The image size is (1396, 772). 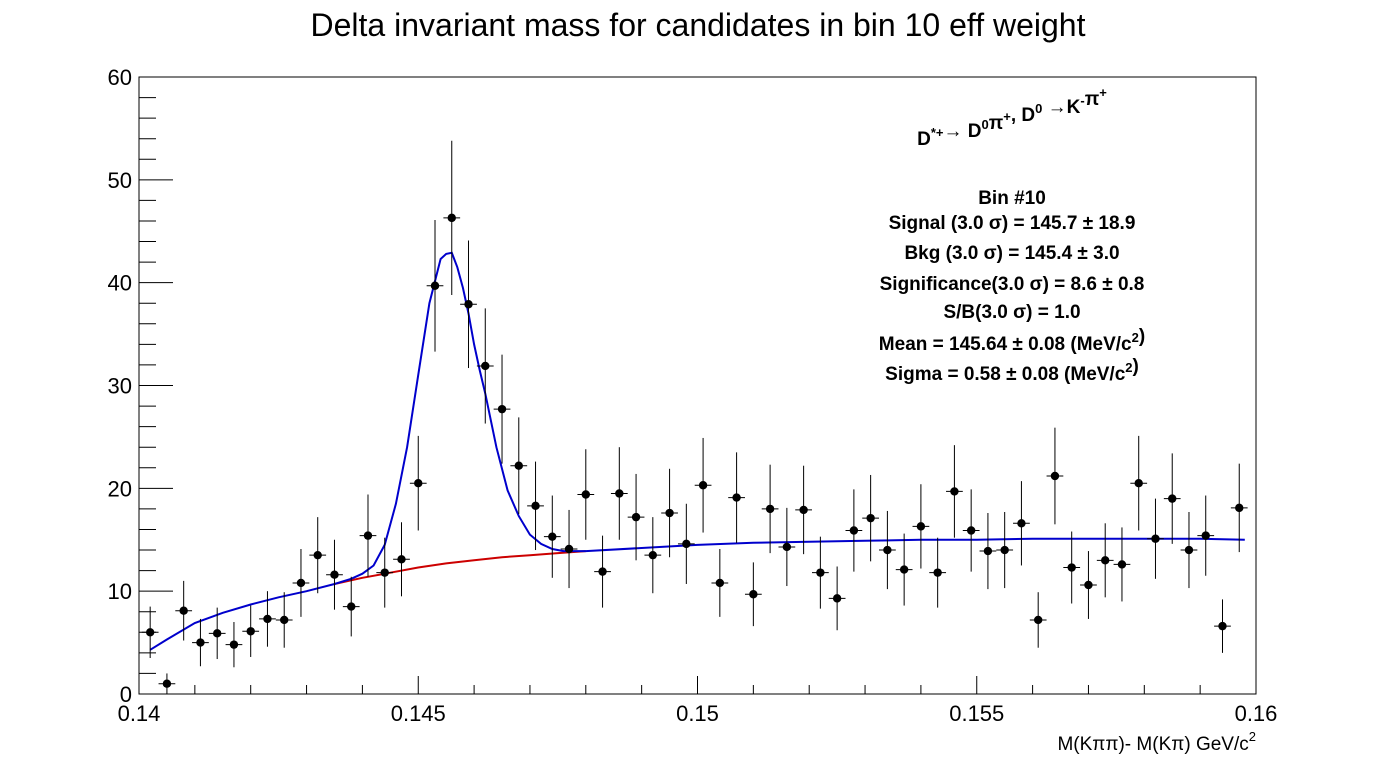 What do you see at coordinates (976, 713) in the screenshot?
I see `x-tick-label: 0.155` at bounding box center [976, 713].